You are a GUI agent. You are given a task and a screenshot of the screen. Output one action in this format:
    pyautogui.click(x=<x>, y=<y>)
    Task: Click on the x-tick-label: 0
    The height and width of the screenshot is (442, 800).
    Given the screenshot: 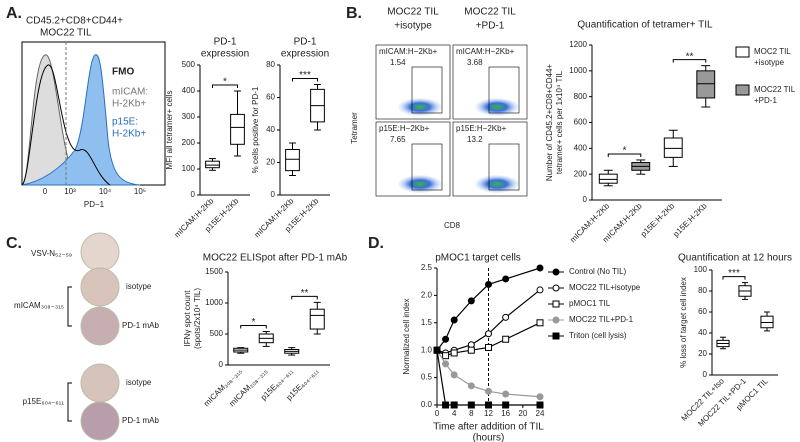 What is the action you would take?
    pyautogui.click(x=437, y=413)
    